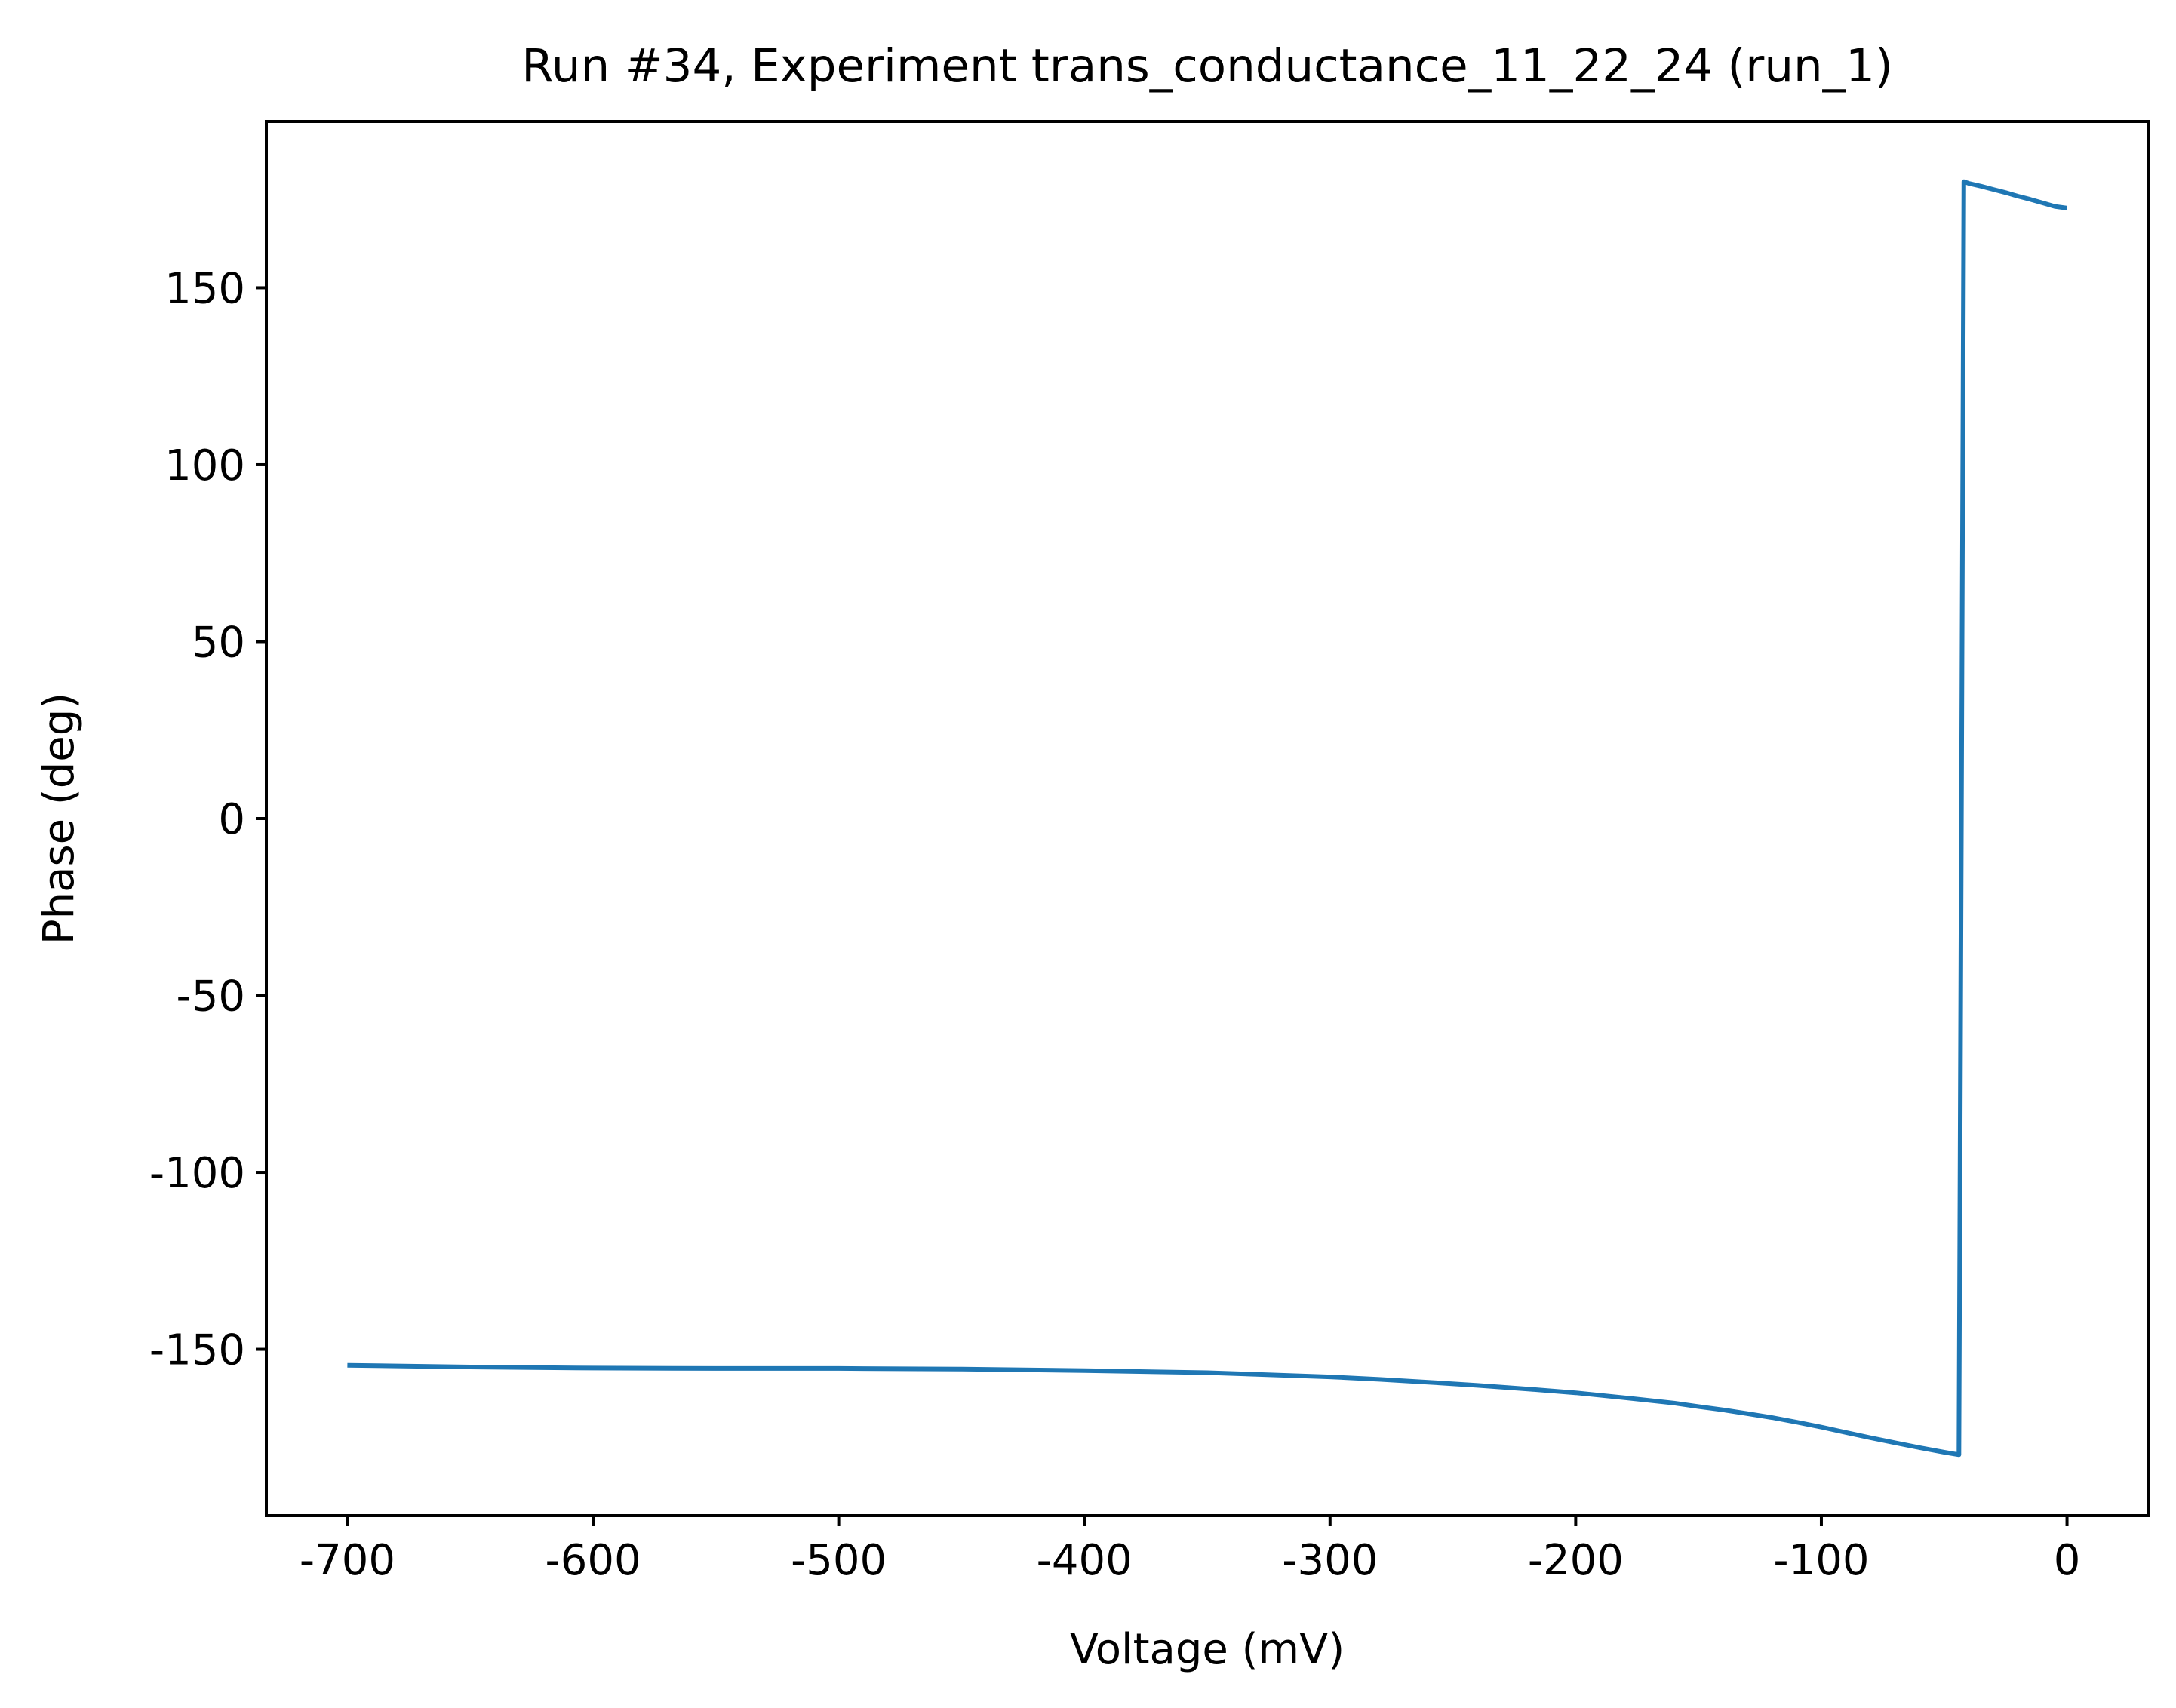 Image resolution: width=2176 pixels, height=1708 pixels. Describe the element at coordinates (1821, 1560) in the screenshot. I see `x-tick-label: -100` at that location.